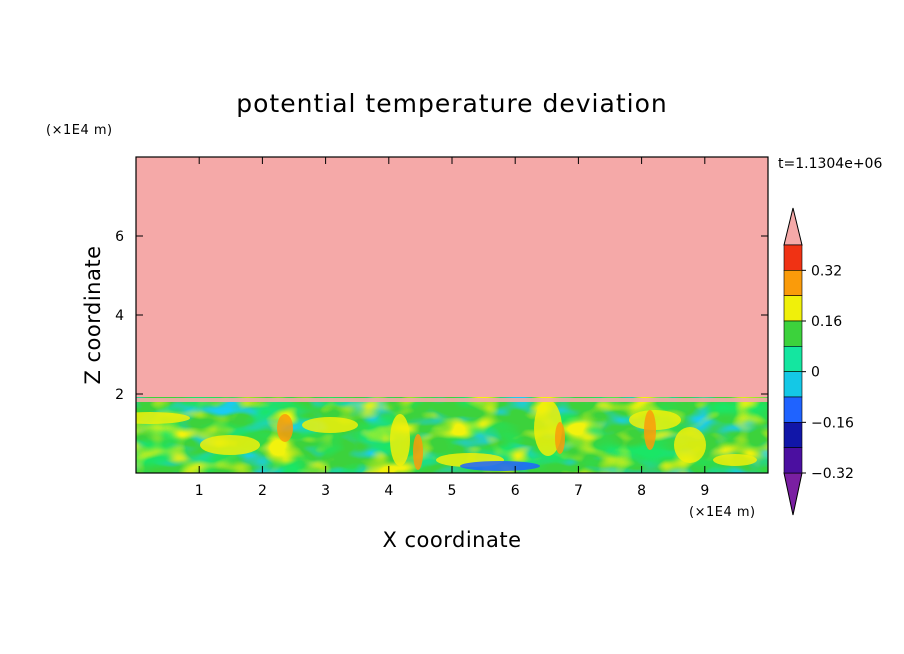  What do you see at coordinates (325, 491) in the screenshot?
I see `x-tick-label: 3` at bounding box center [325, 491].